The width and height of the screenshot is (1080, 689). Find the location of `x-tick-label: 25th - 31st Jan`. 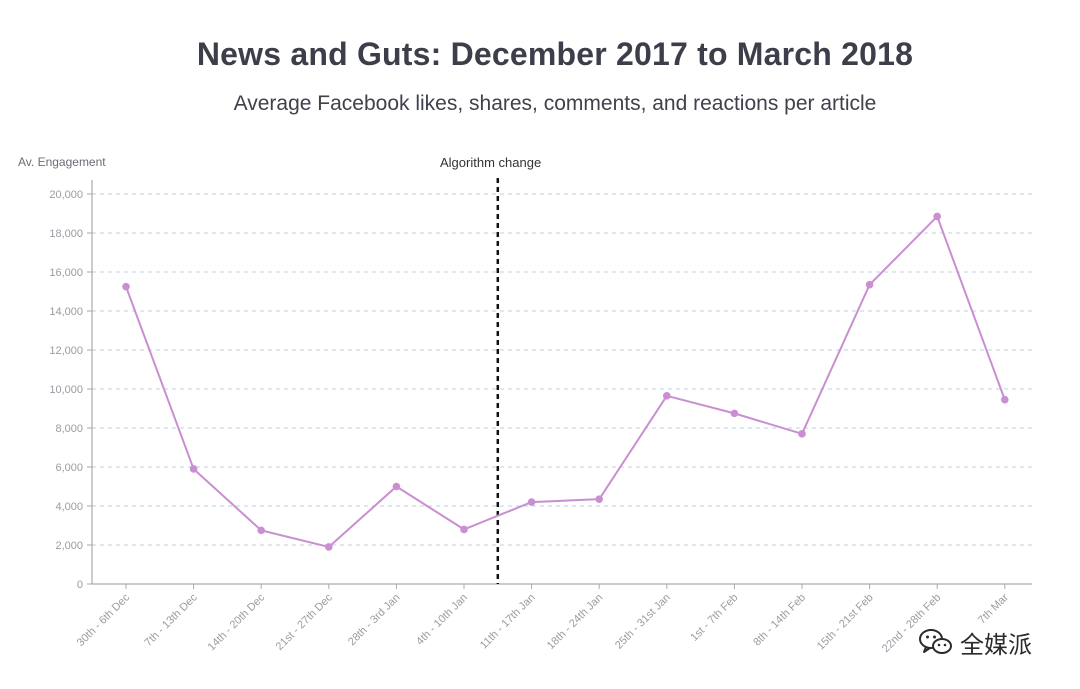

x-tick-label: 25th - 31st Jan is located at coordinates (643, 622).